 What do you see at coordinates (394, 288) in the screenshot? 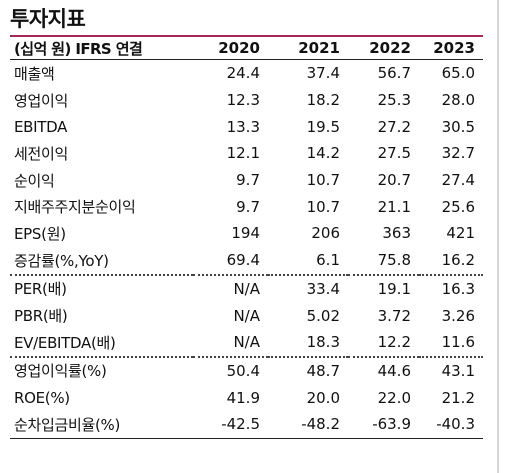
I see `cell-value: 19.1` at bounding box center [394, 288].